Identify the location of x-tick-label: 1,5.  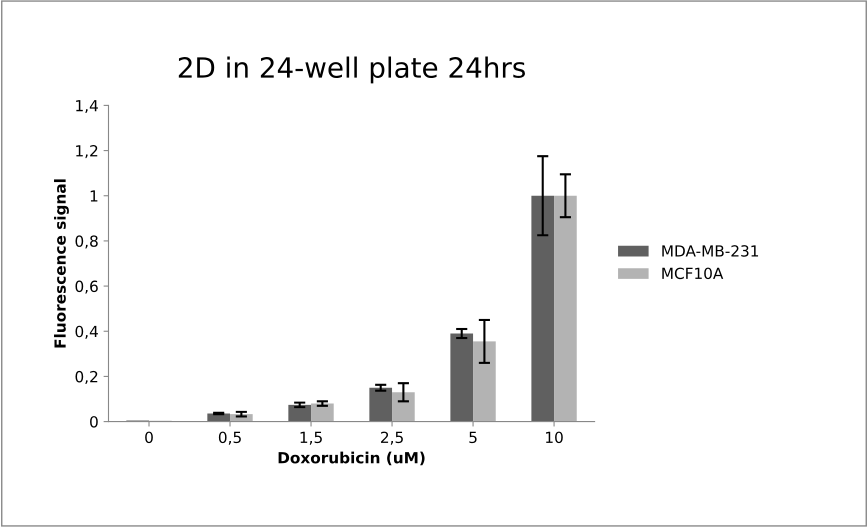
(311, 438).